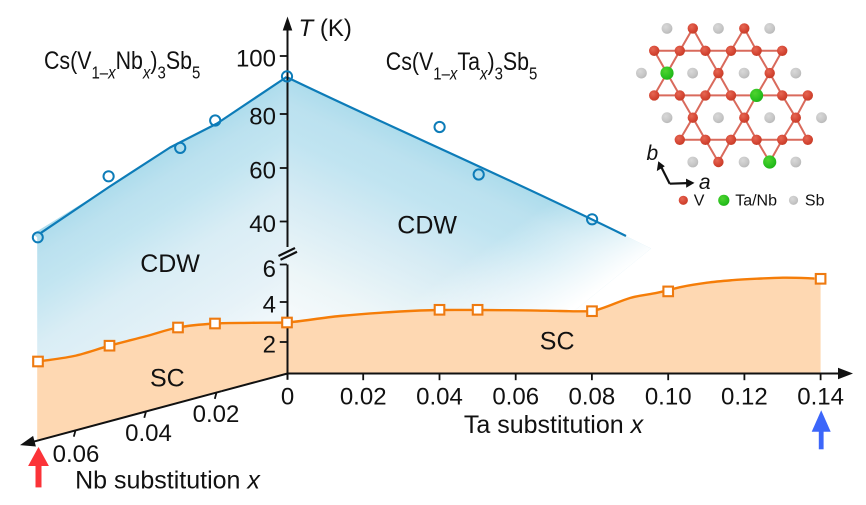 Image resolution: width=866 pixels, height=505 pixels. What do you see at coordinates (744, 397) in the screenshot?
I see `svg-text: 0.12` at bounding box center [744, 397].